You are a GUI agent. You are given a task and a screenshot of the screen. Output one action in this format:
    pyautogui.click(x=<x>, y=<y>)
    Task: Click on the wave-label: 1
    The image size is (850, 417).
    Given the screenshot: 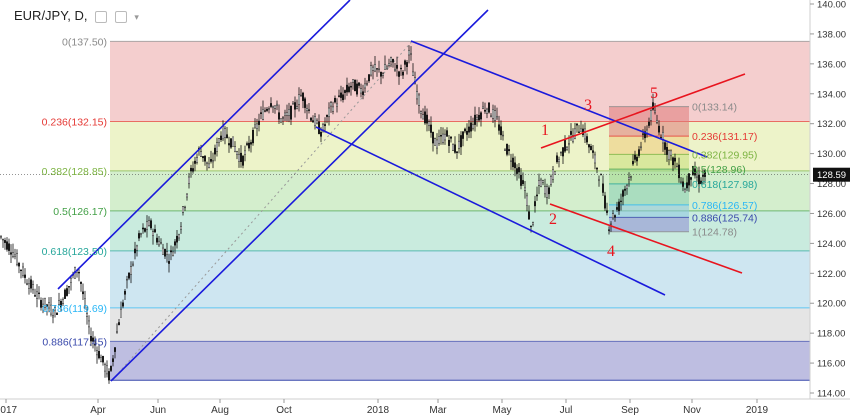 What is the action you would take?
    pyautogui.click(x=545, y=130)
    